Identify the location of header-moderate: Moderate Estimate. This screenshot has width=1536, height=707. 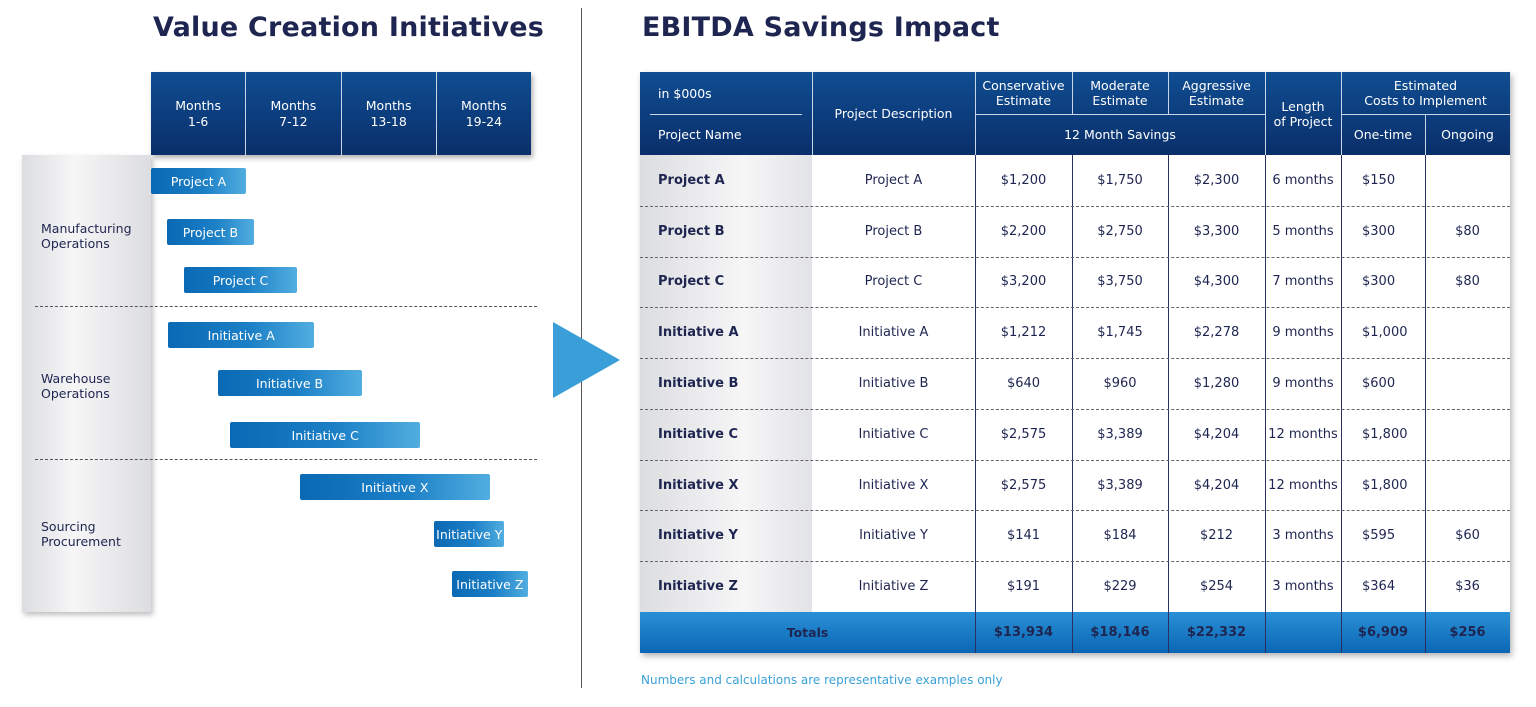
(1120, 93).